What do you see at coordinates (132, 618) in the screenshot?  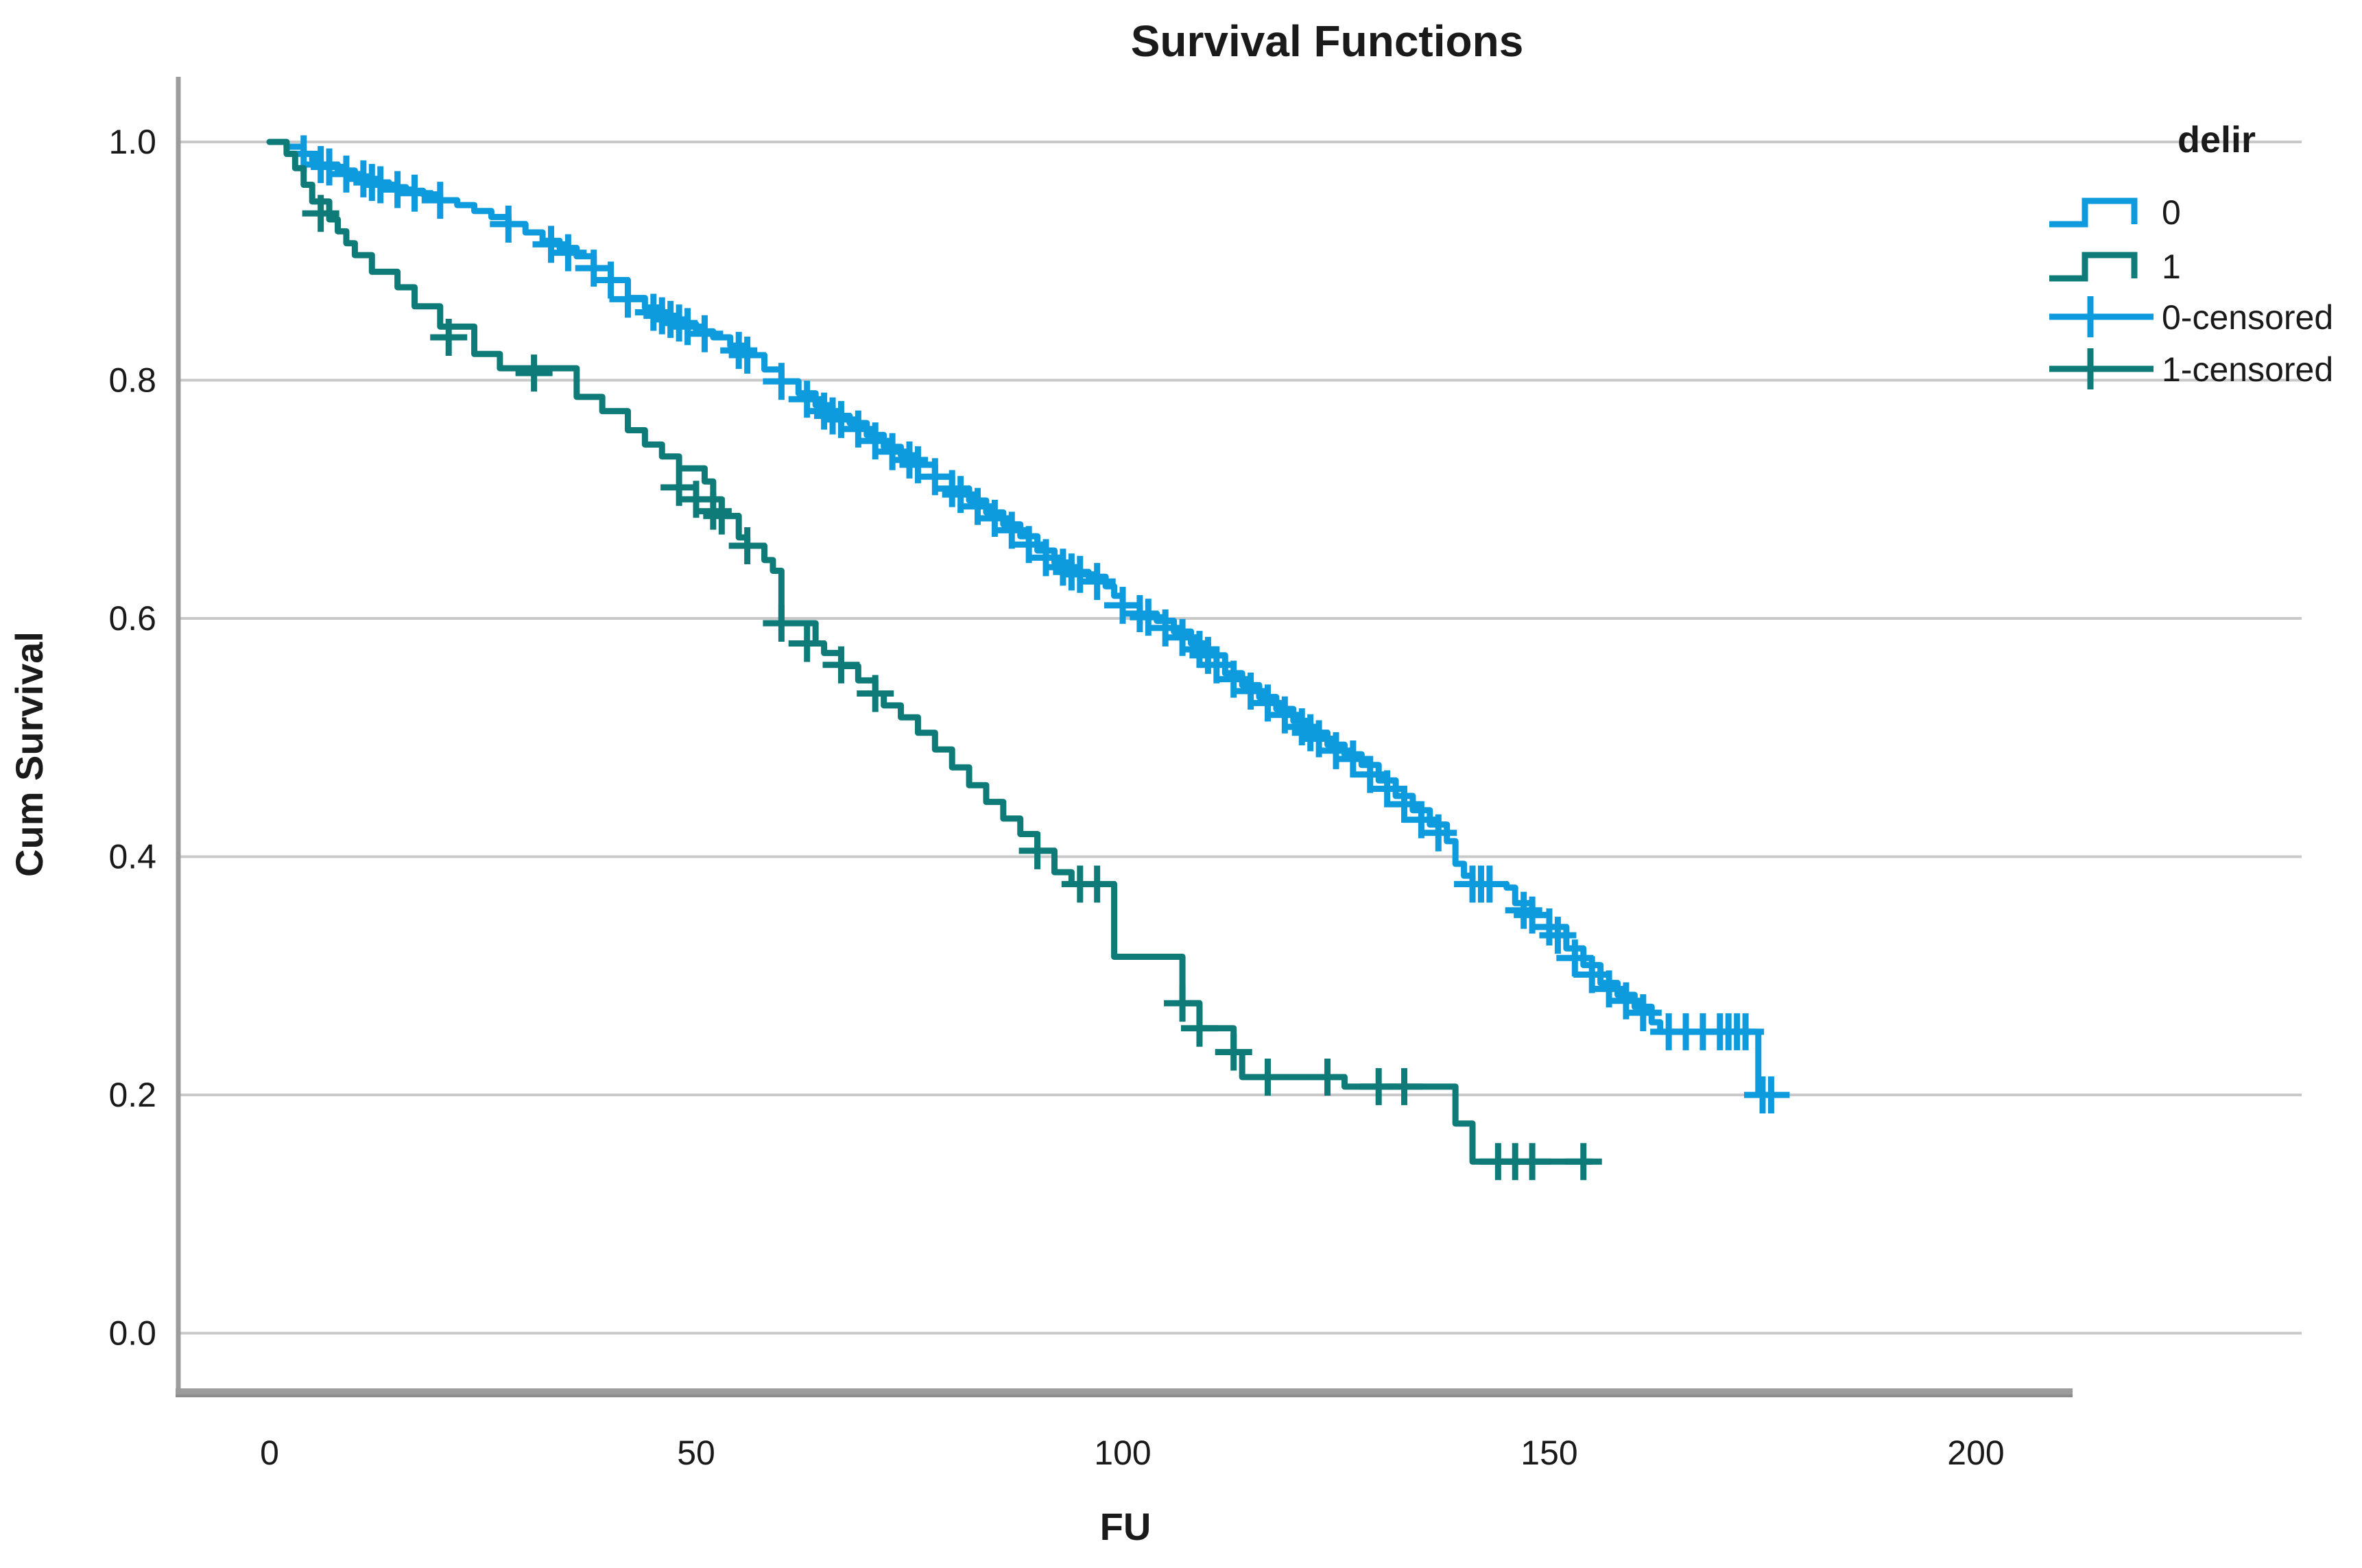 I see `y-tick-label-0.6: 0.6` at bounding box center [132, 618].